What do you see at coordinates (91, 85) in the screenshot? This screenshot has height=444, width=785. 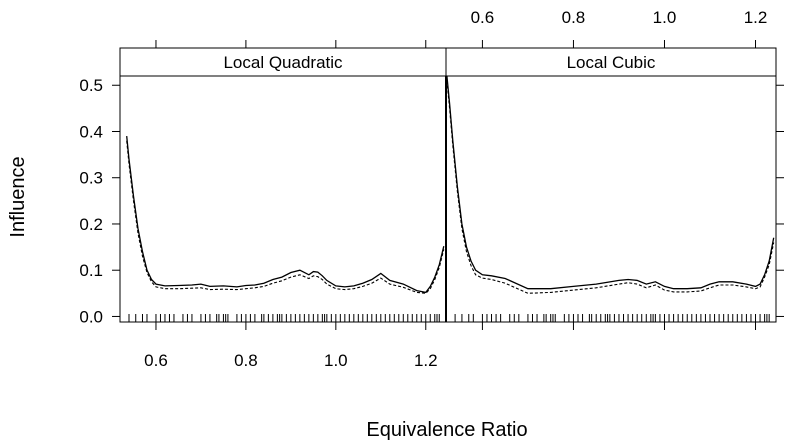 I see `y-tick-label: 0.5` at bounding box center [91, 85].